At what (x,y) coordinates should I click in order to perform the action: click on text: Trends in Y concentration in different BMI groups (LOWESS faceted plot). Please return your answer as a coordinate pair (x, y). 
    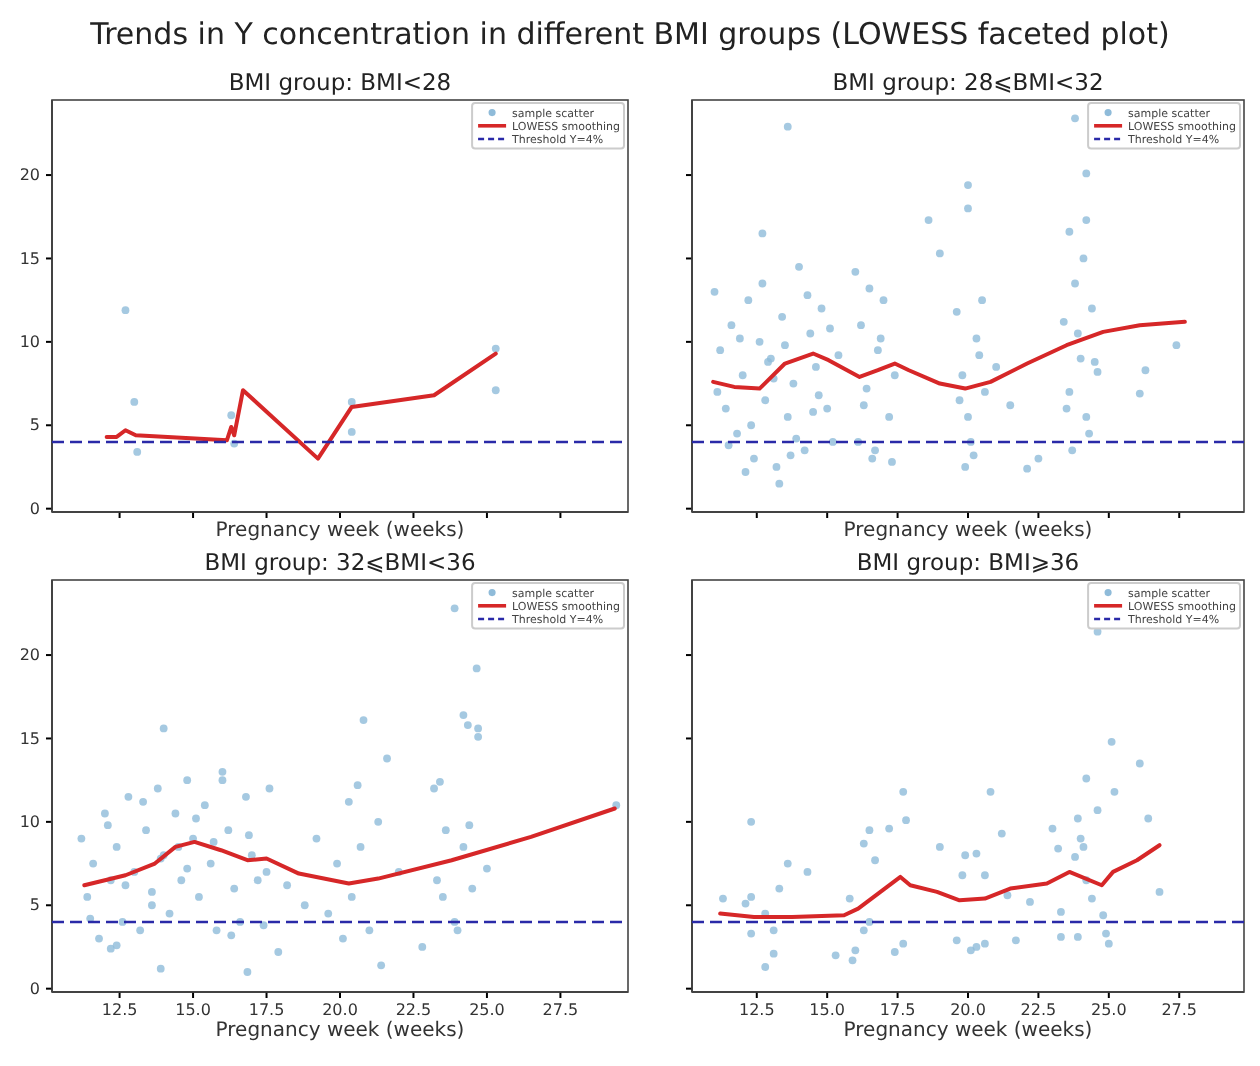
    Looking at the image, I should click on (629, 34).